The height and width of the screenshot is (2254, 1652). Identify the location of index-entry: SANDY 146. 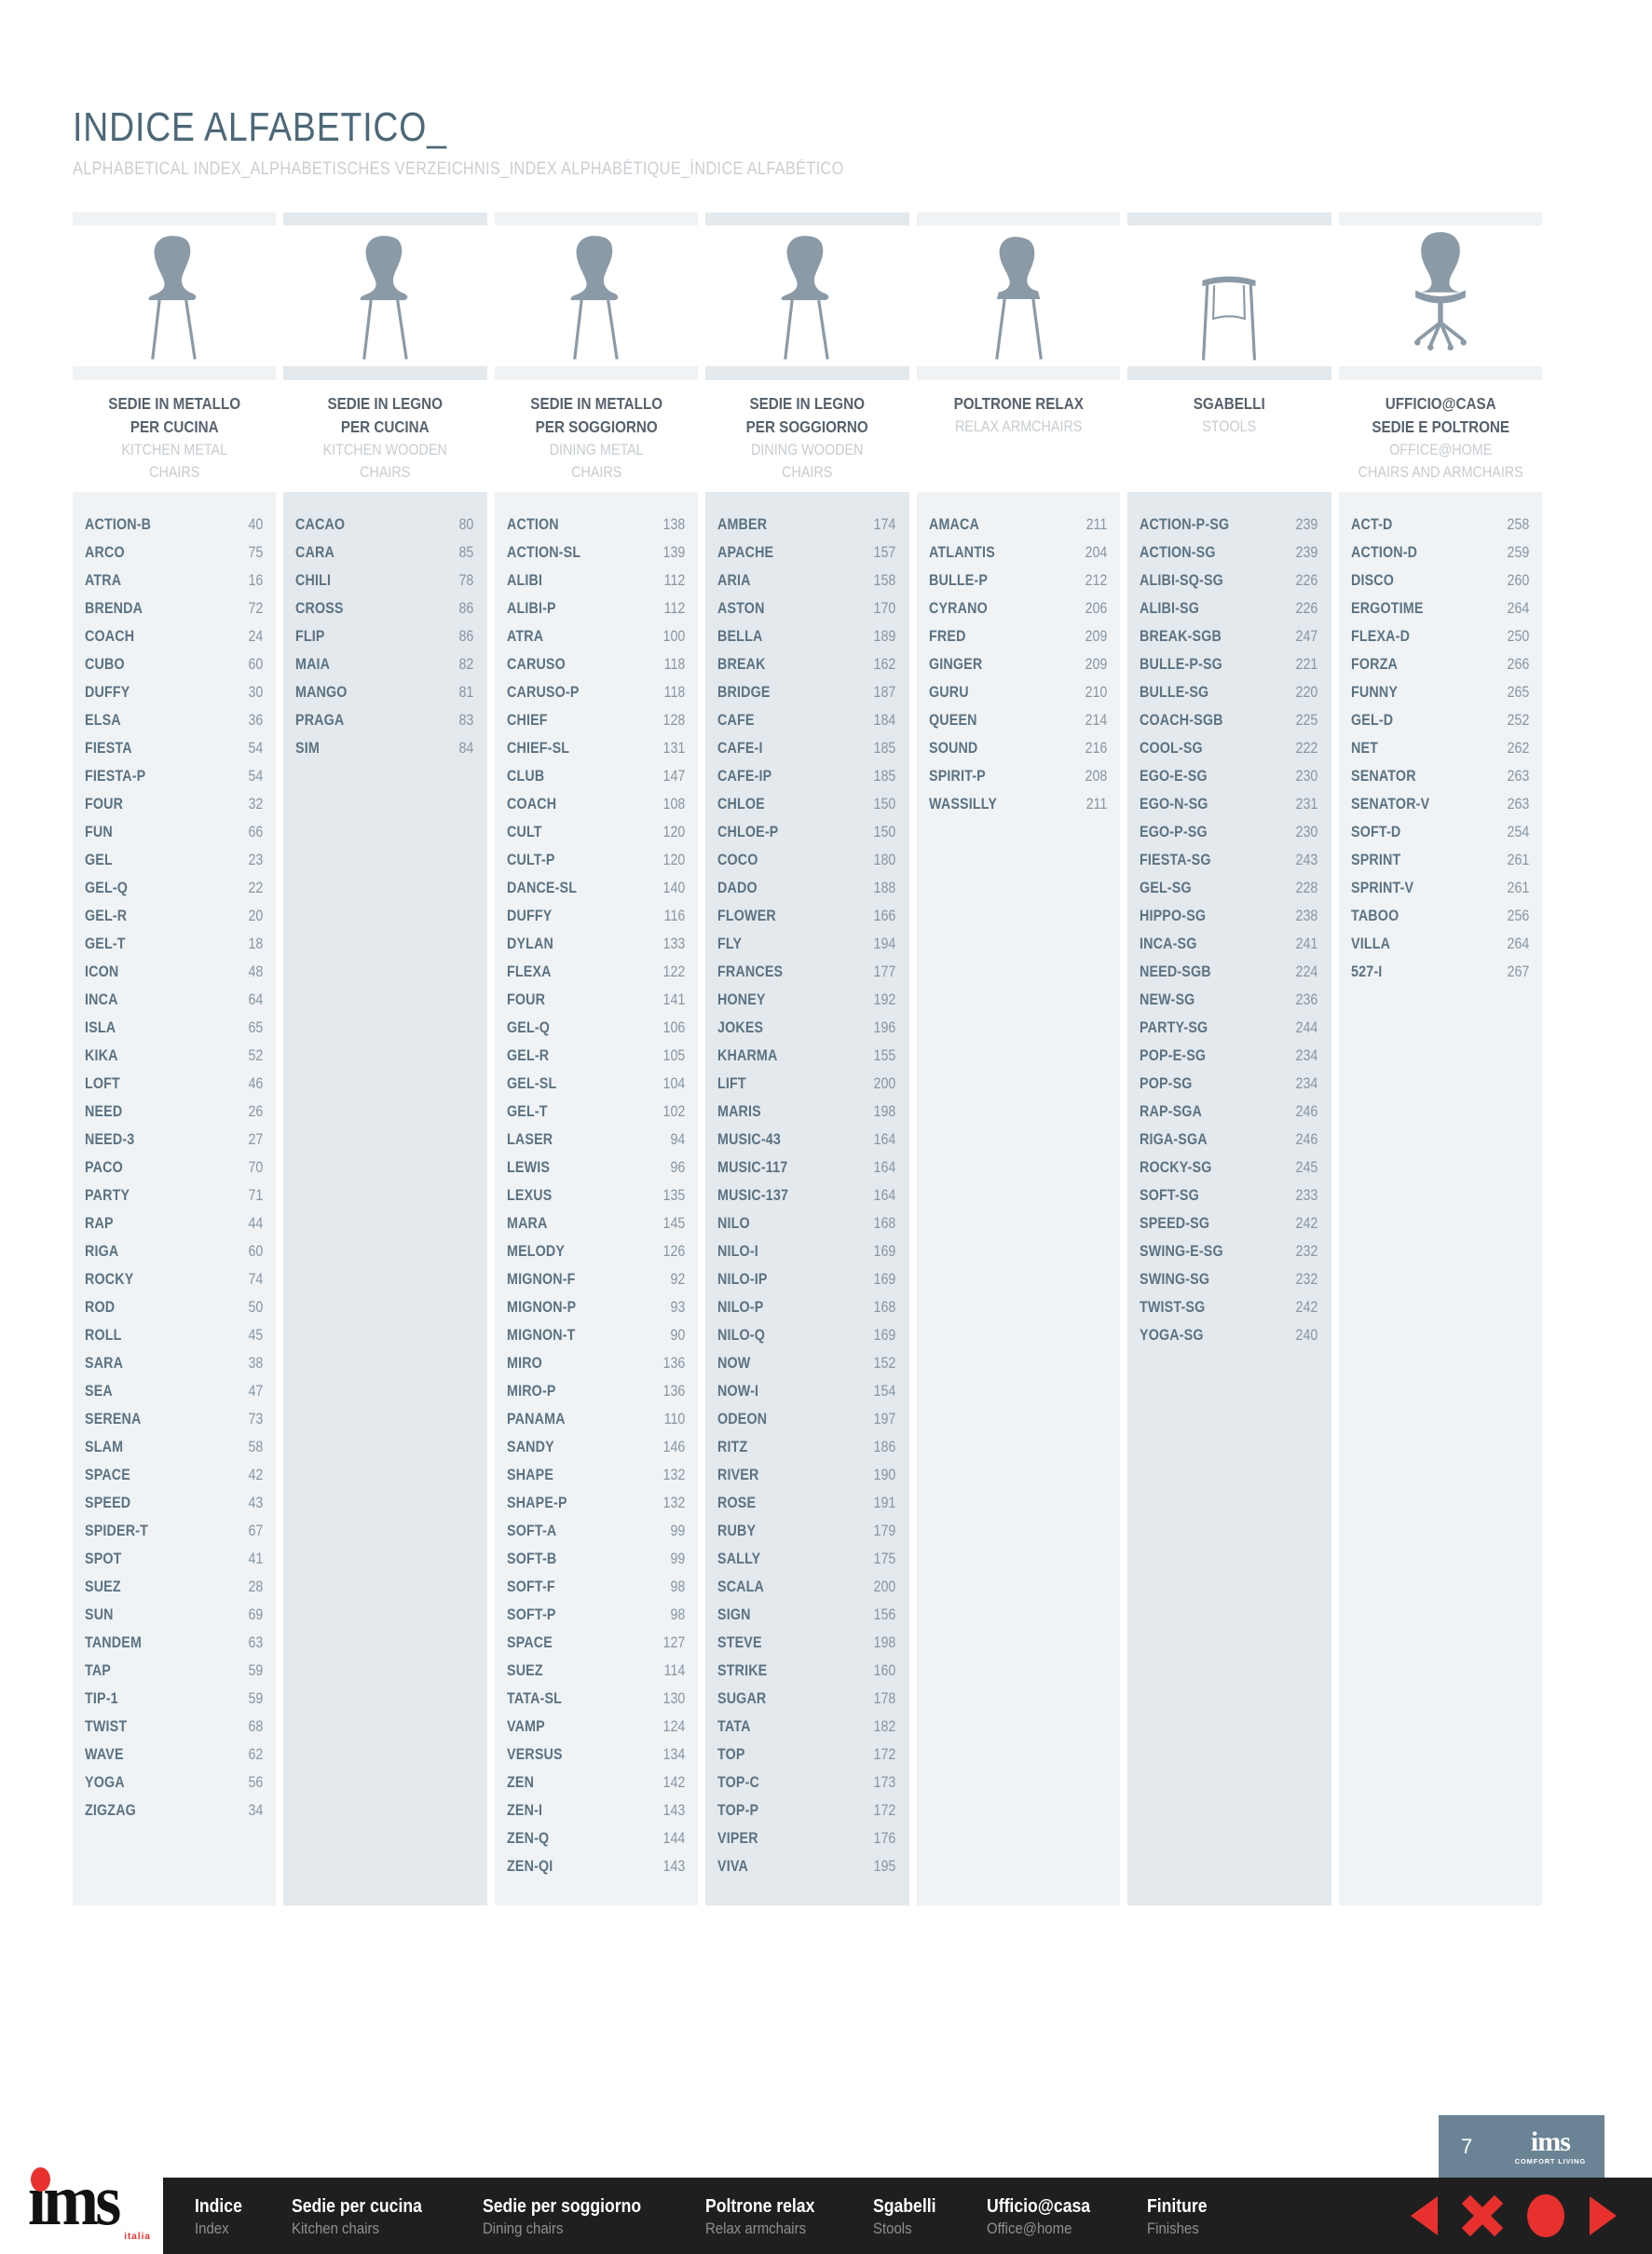
(596, 1447).